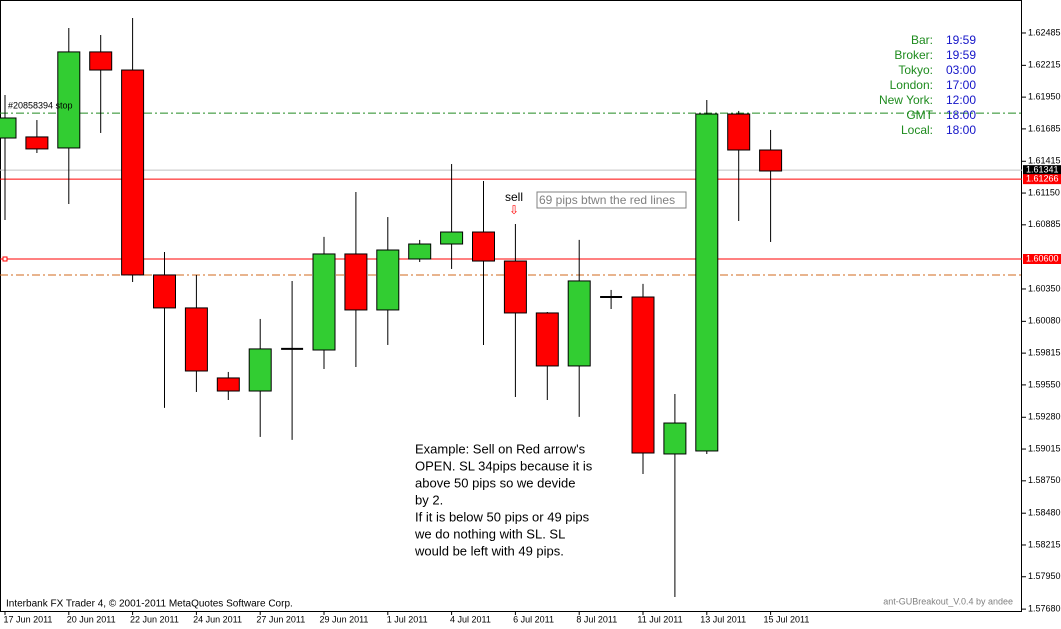 The height and width of the screenshot is (629, 1061). I want to click on y-tick-label: 1.60885, so click(1044, 224).